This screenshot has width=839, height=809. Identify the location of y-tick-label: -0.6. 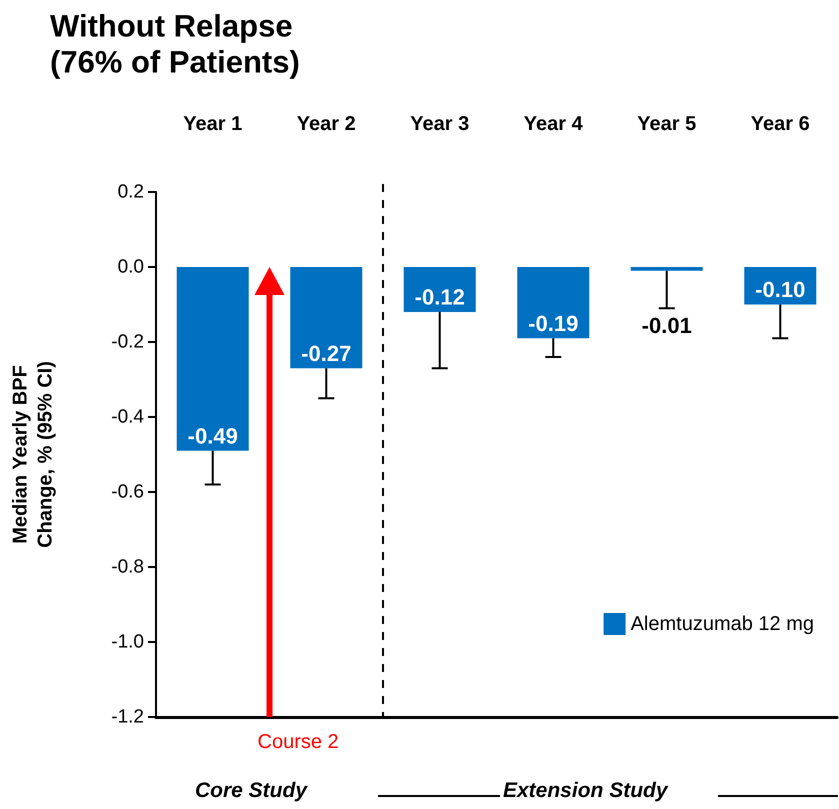
(127, 492).